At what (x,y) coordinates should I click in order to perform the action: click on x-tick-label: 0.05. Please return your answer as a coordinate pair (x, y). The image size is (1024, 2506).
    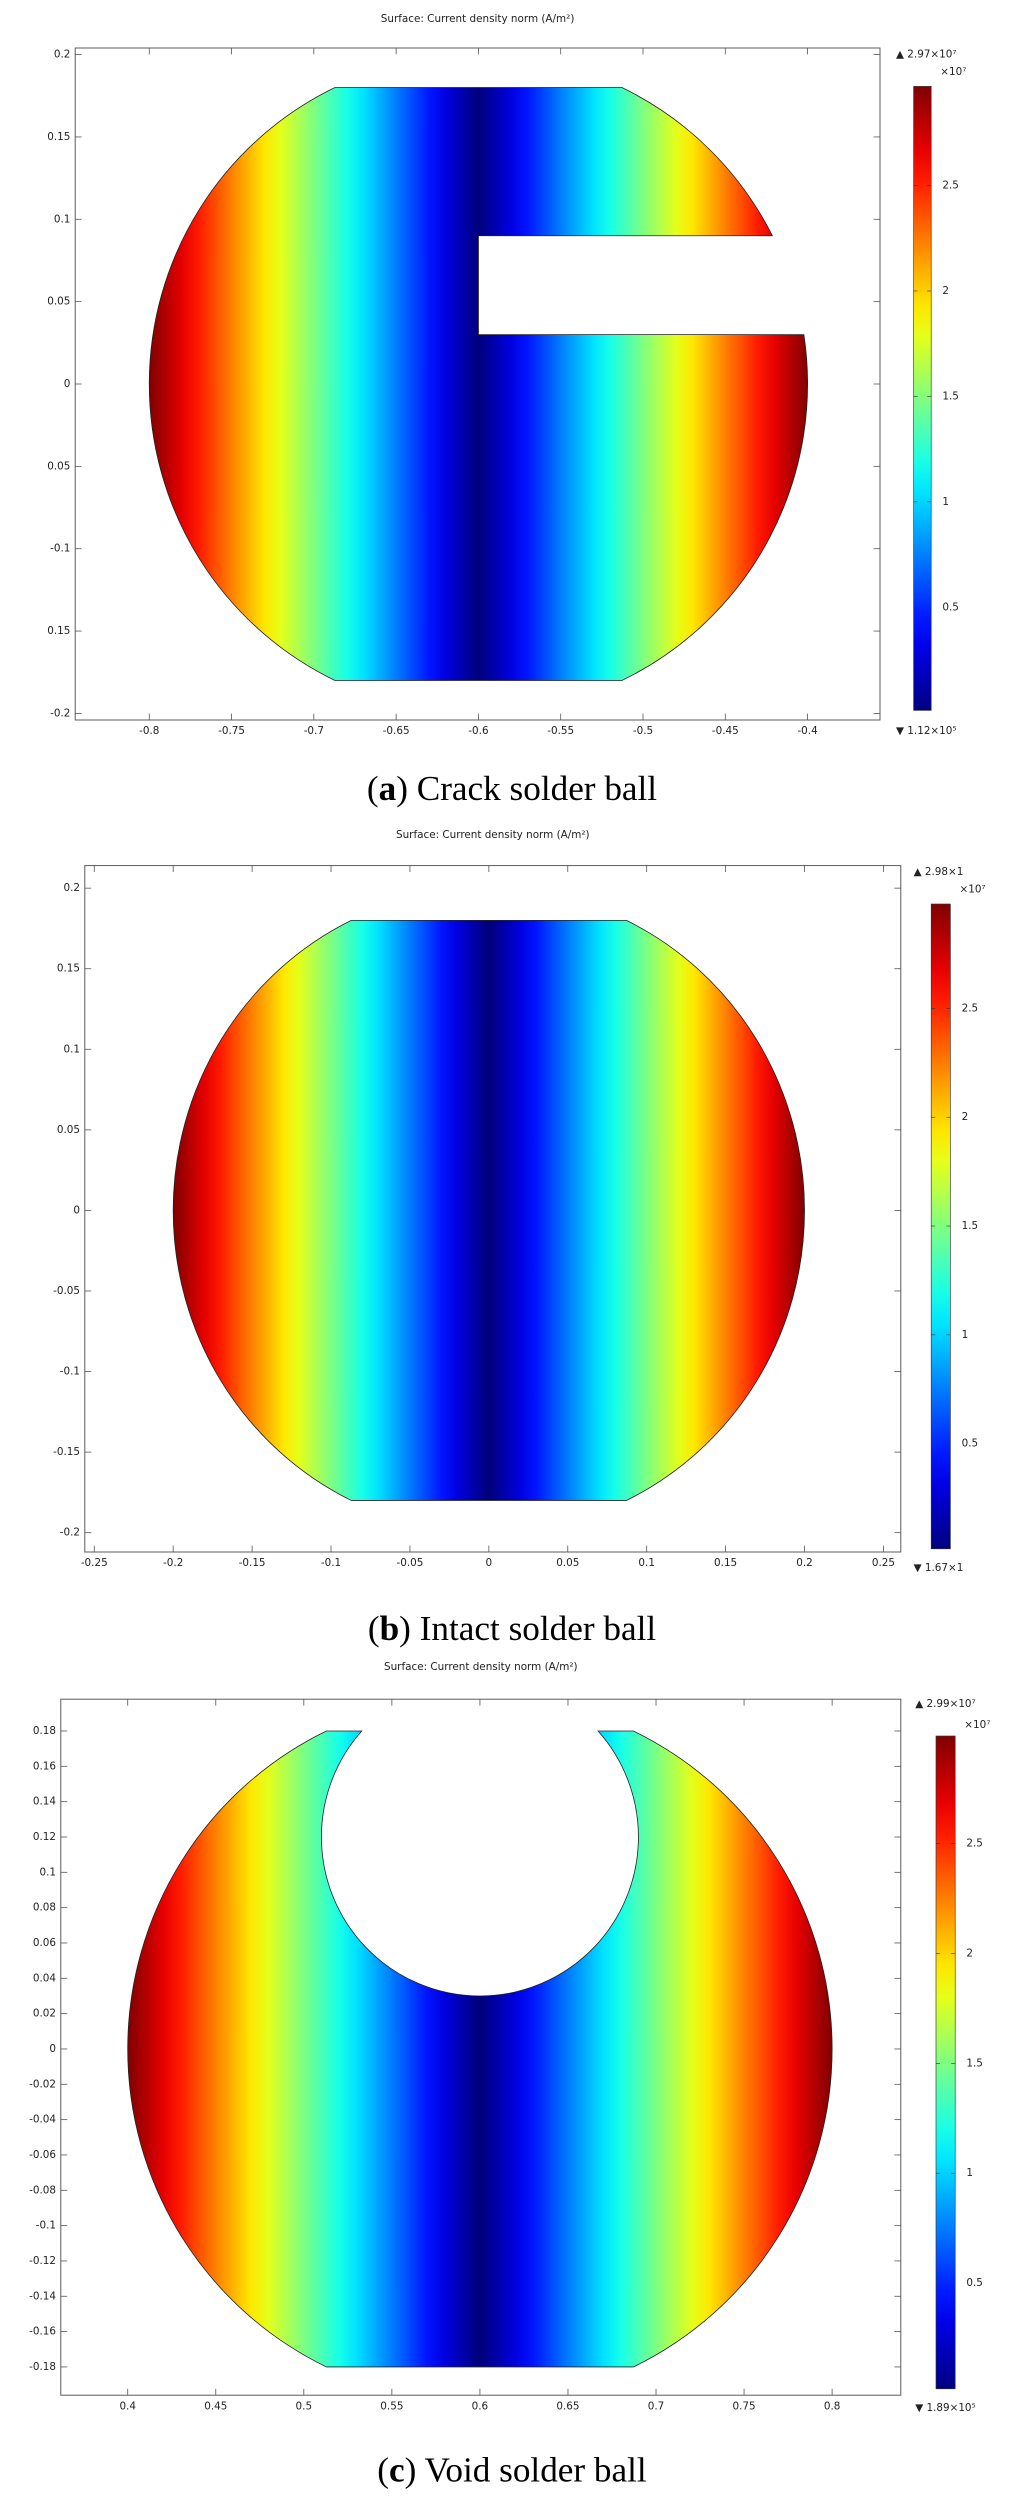
    Looking at the image, I should click on (567, 1563).